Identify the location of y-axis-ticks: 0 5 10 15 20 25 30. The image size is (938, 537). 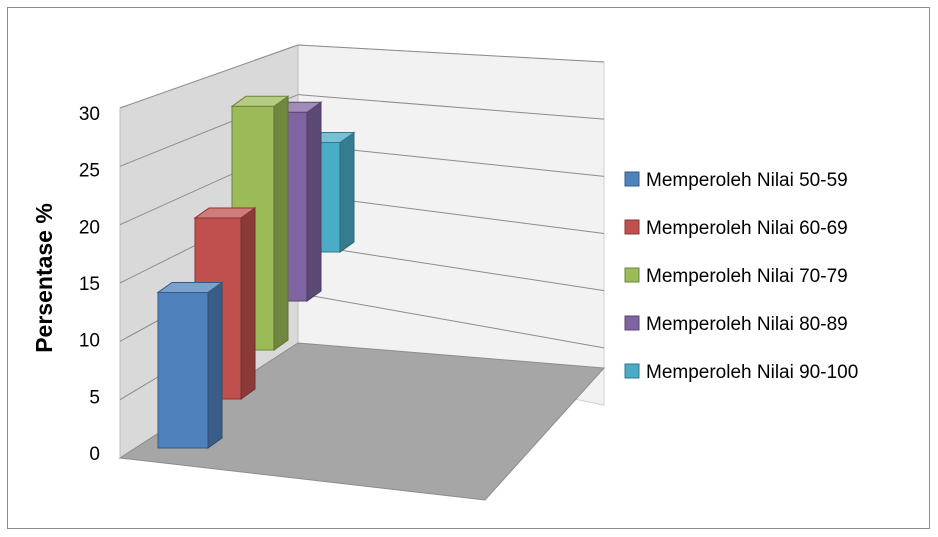
(89, 284).